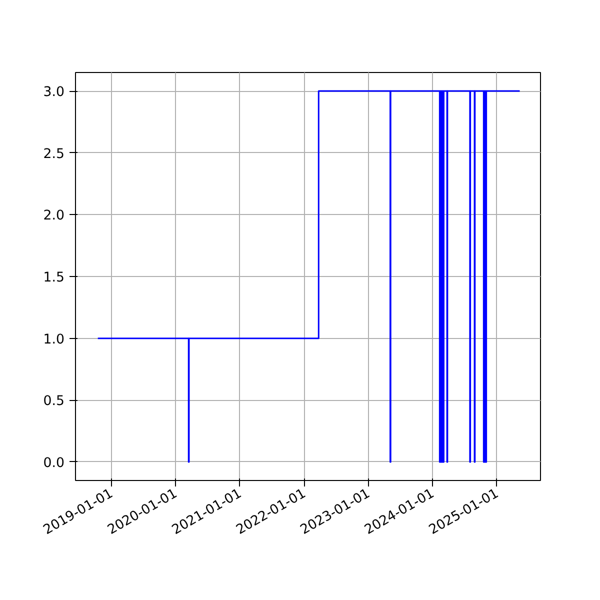 The width and height of the screenshot is (600, 600). What do you see at coordinates (54, 340) in the screenshot?
I see `y-tick-label: 1.0` at bounding box center [54, 340].